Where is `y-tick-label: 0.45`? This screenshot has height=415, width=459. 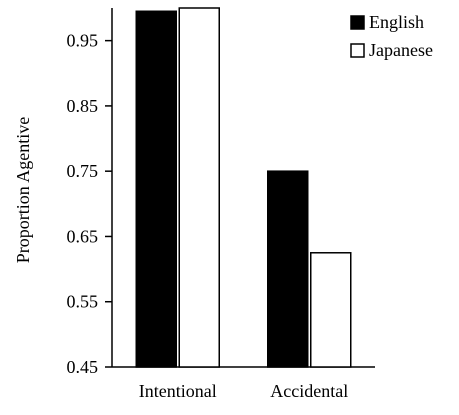
y-tick-label: 0.45 is located at coordinates (83, 367).